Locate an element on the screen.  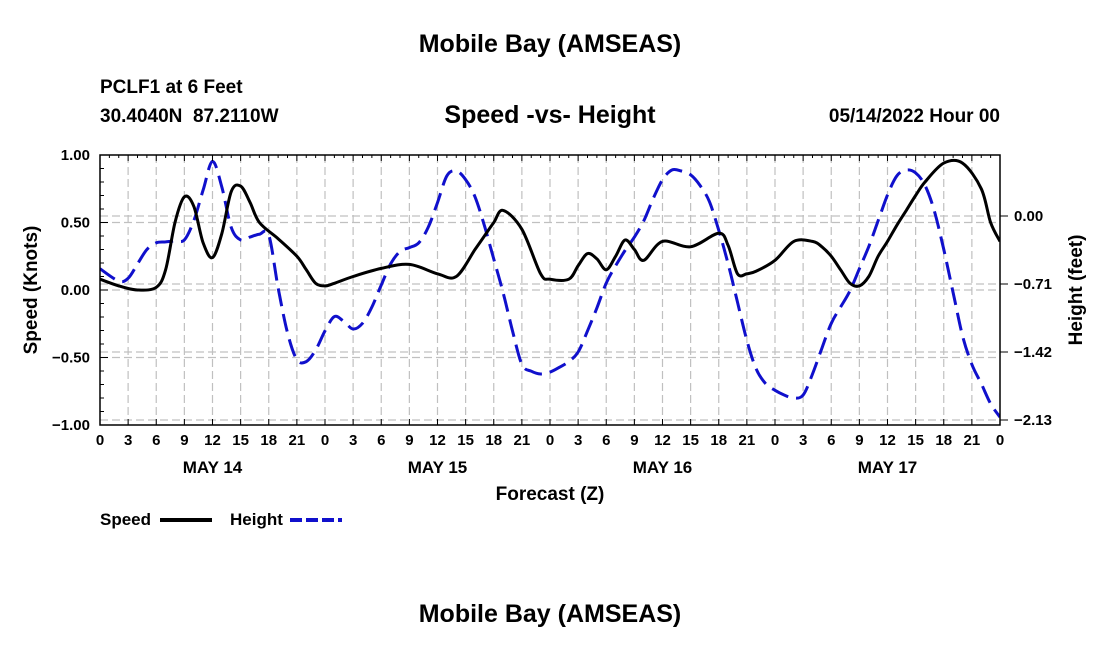
day-label: MAY 17 is located at coordinates (888, 467).